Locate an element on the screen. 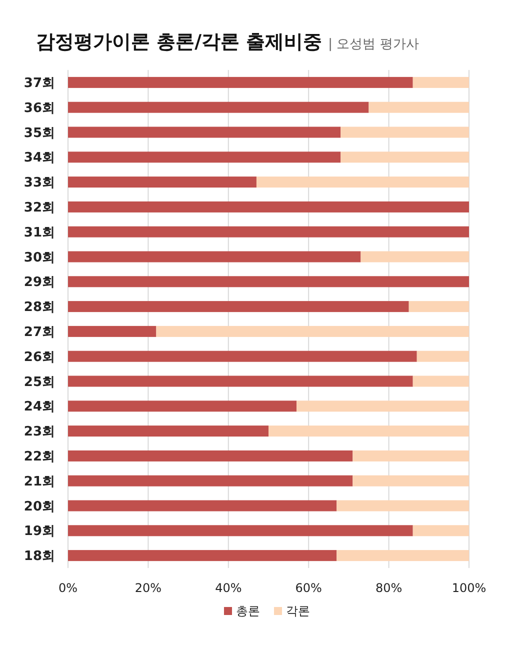 This screenshot has width=516, height=645. y-tick-label: 32회 is located at coordinates (39, 208).